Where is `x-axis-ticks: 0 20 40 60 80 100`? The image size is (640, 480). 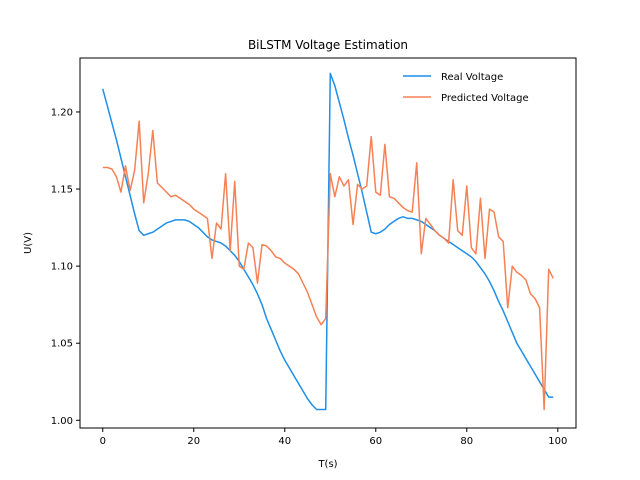 x-axis-ticks: 0 20 40 60 80 100 is located at coordinates (333, 437).